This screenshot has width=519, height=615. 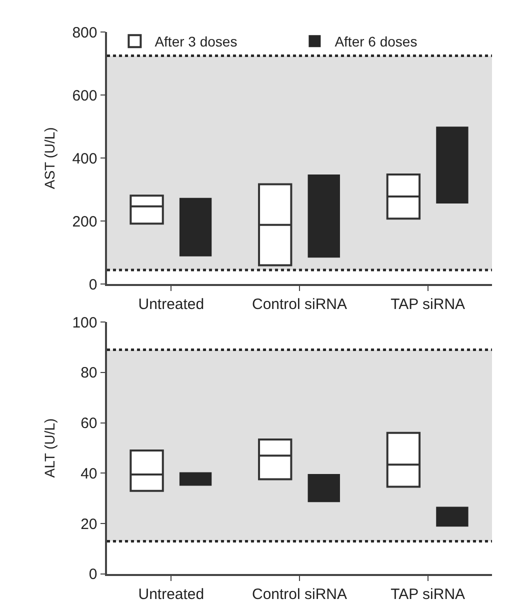 What do you see at coordinates (49, 158) in the screenshot?
I see `y-axis-title: AST (U/L)` at bounding box center [49, 158].